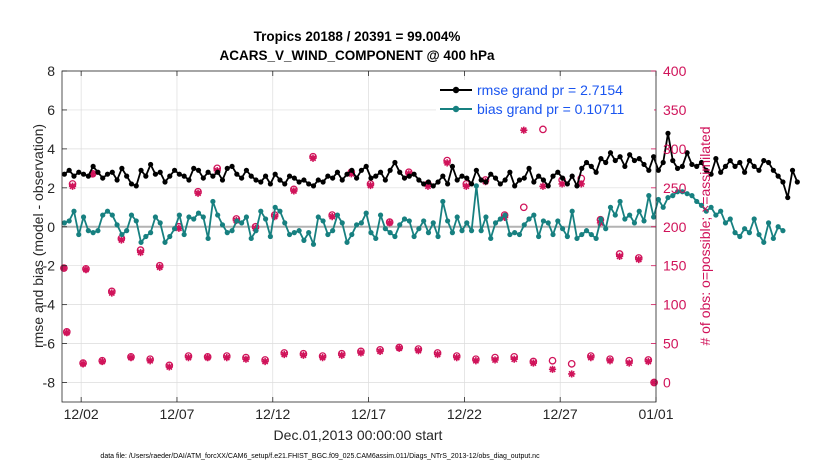 The height and width of the screenshot is (470, 830). What do you see at coordinates (272, 414) in the screenshot?
I see `x-tick-label: 12/12` at bounding box center [272, 414].